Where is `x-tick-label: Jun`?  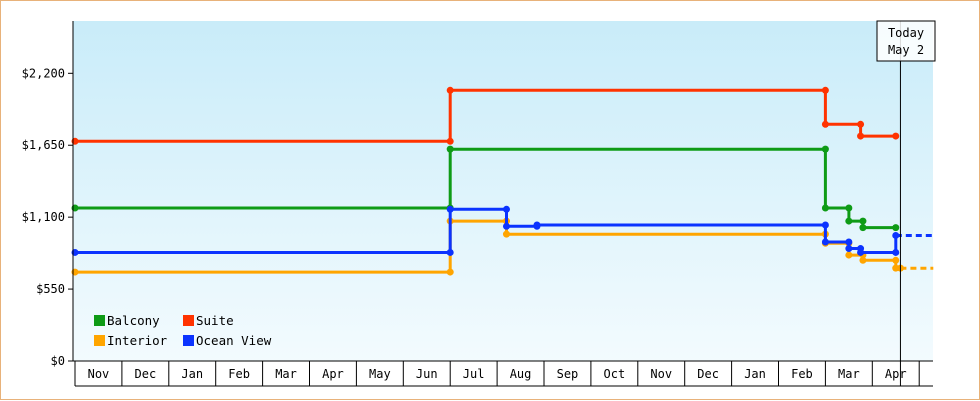
x-tick-label: Jun is located at coordinates (427, 374).